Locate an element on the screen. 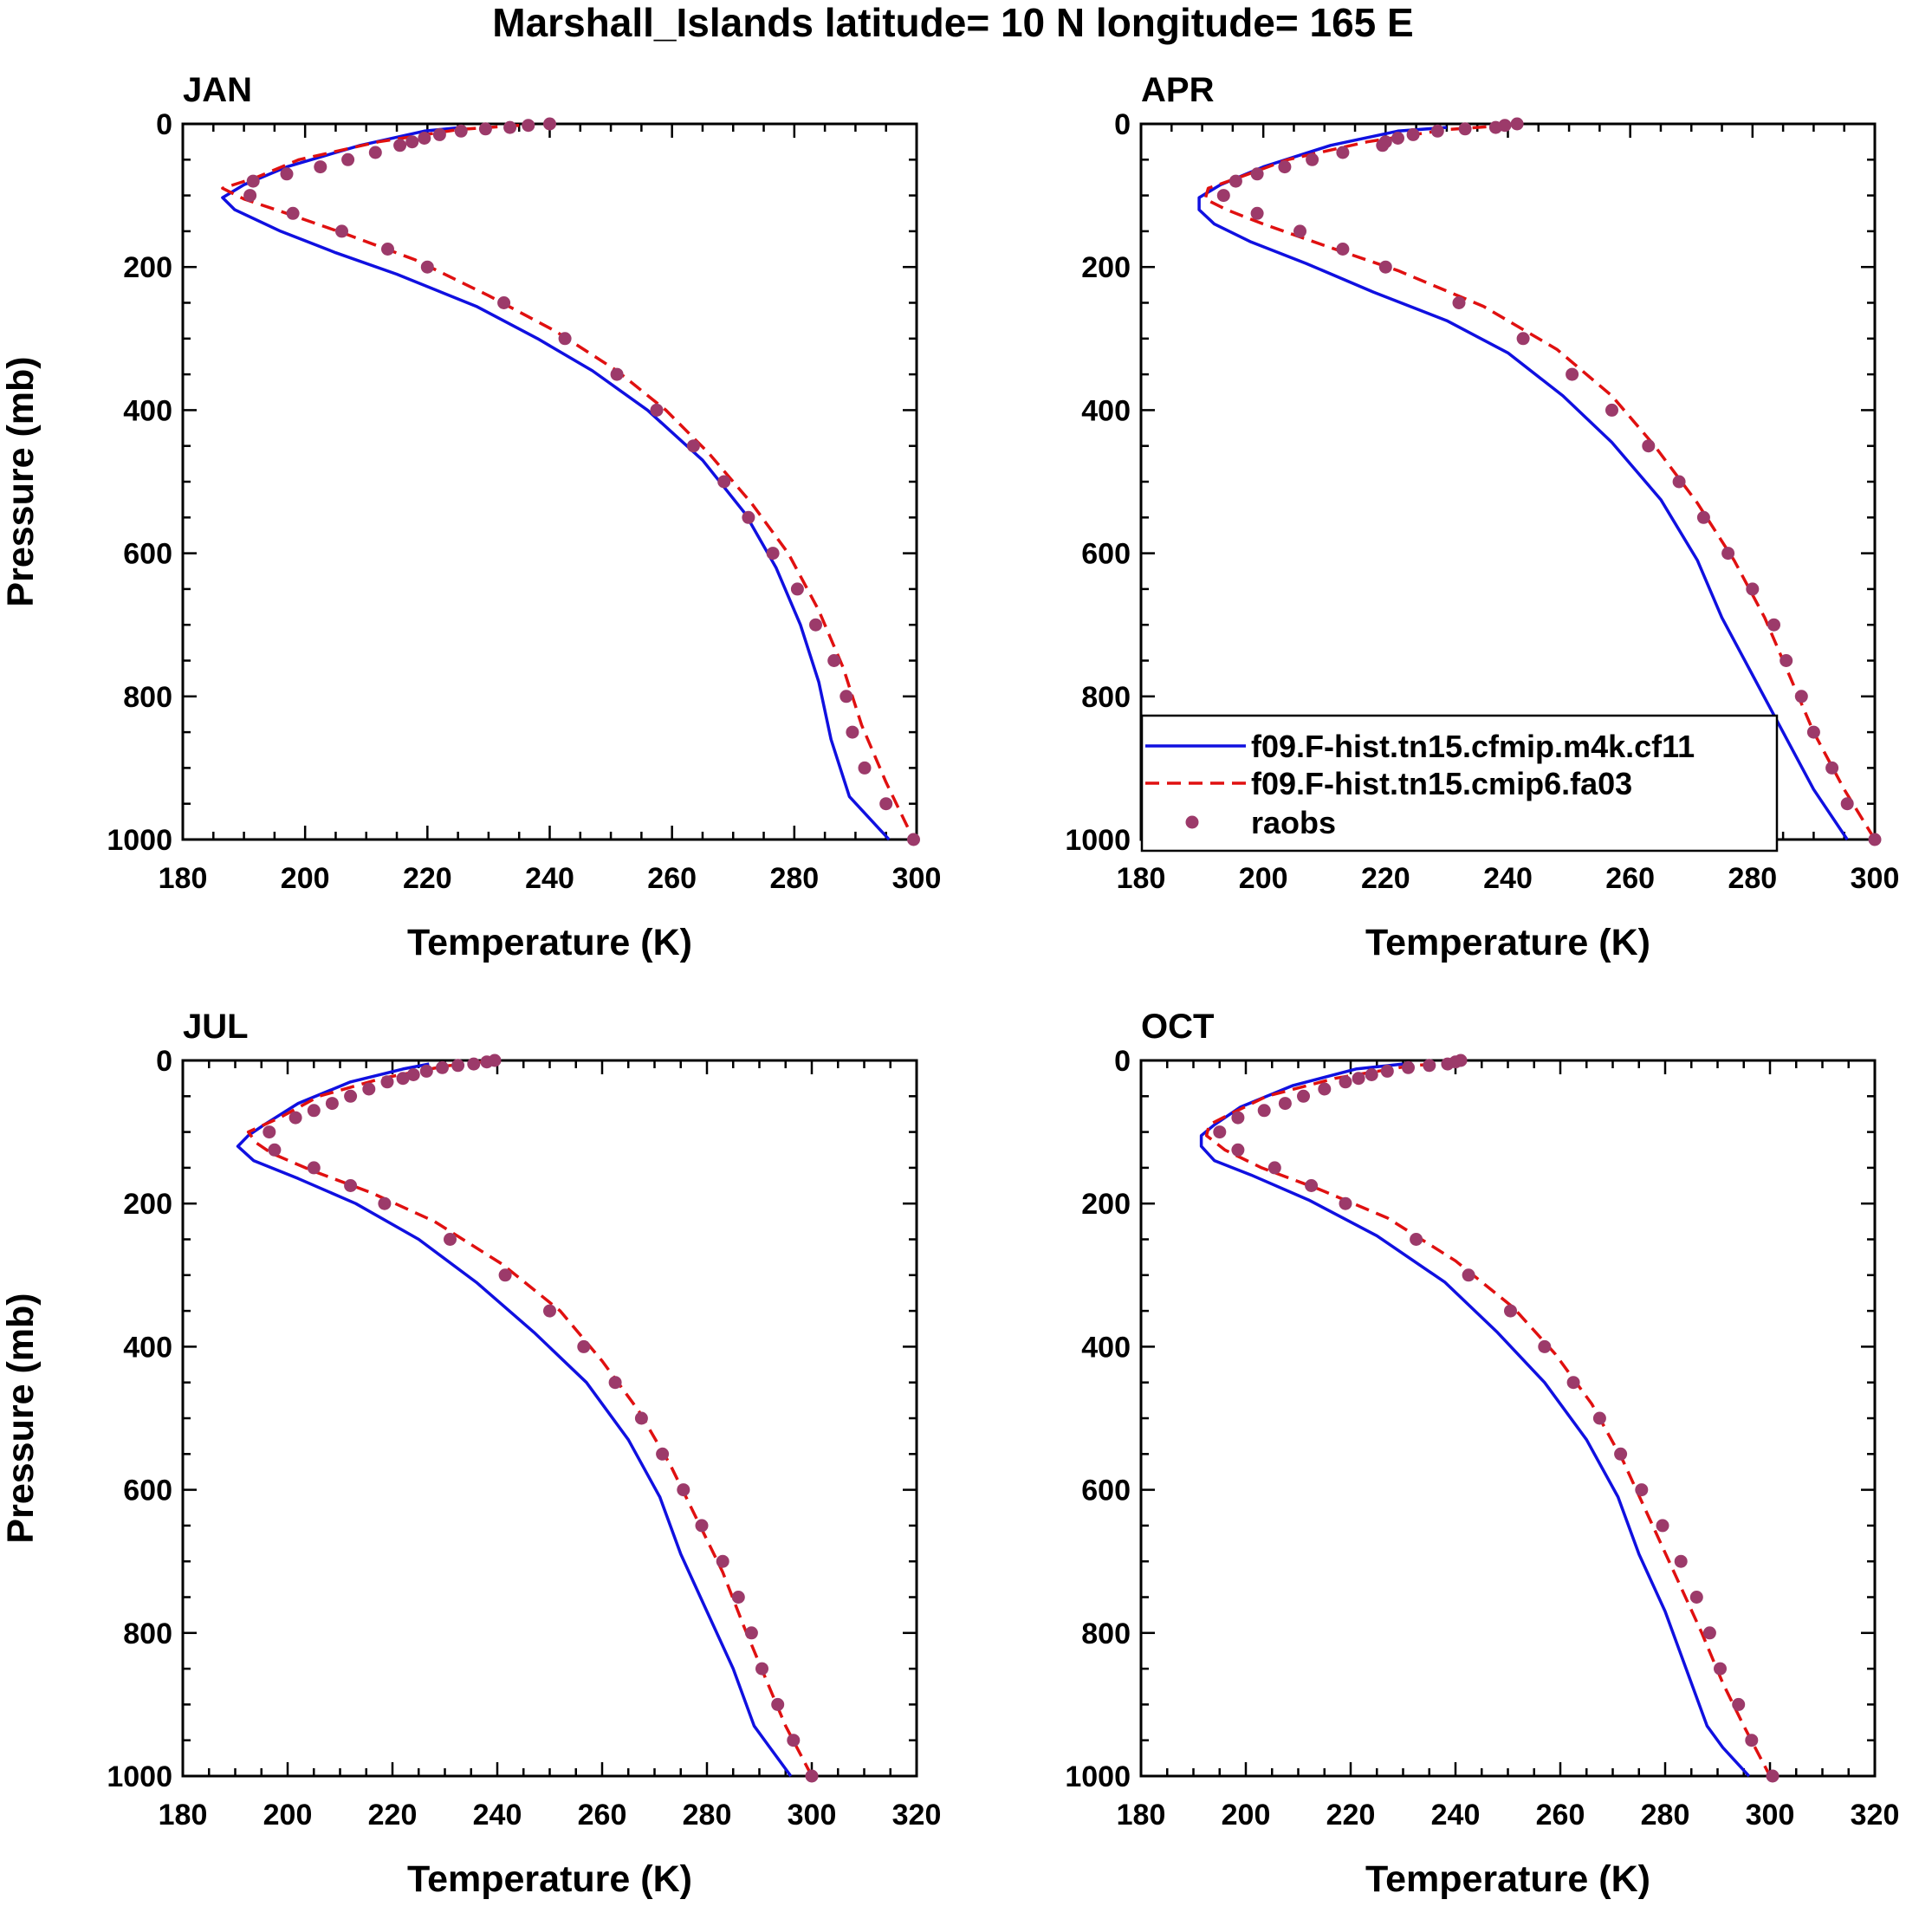 This screenshot has height=1932, width=1906. legend-box is located at coordinates (1459, 784).